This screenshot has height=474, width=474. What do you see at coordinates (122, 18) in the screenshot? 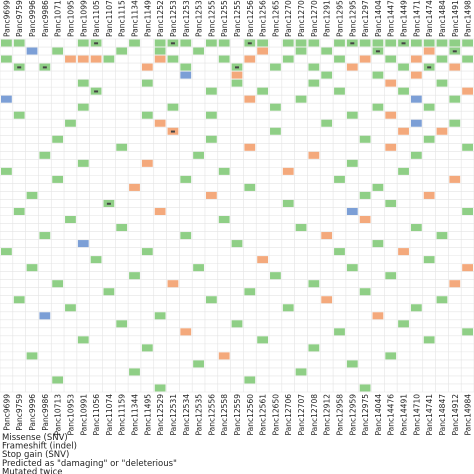
I see `sample-label-top: Panc11159` at bounding box center [122, 18].